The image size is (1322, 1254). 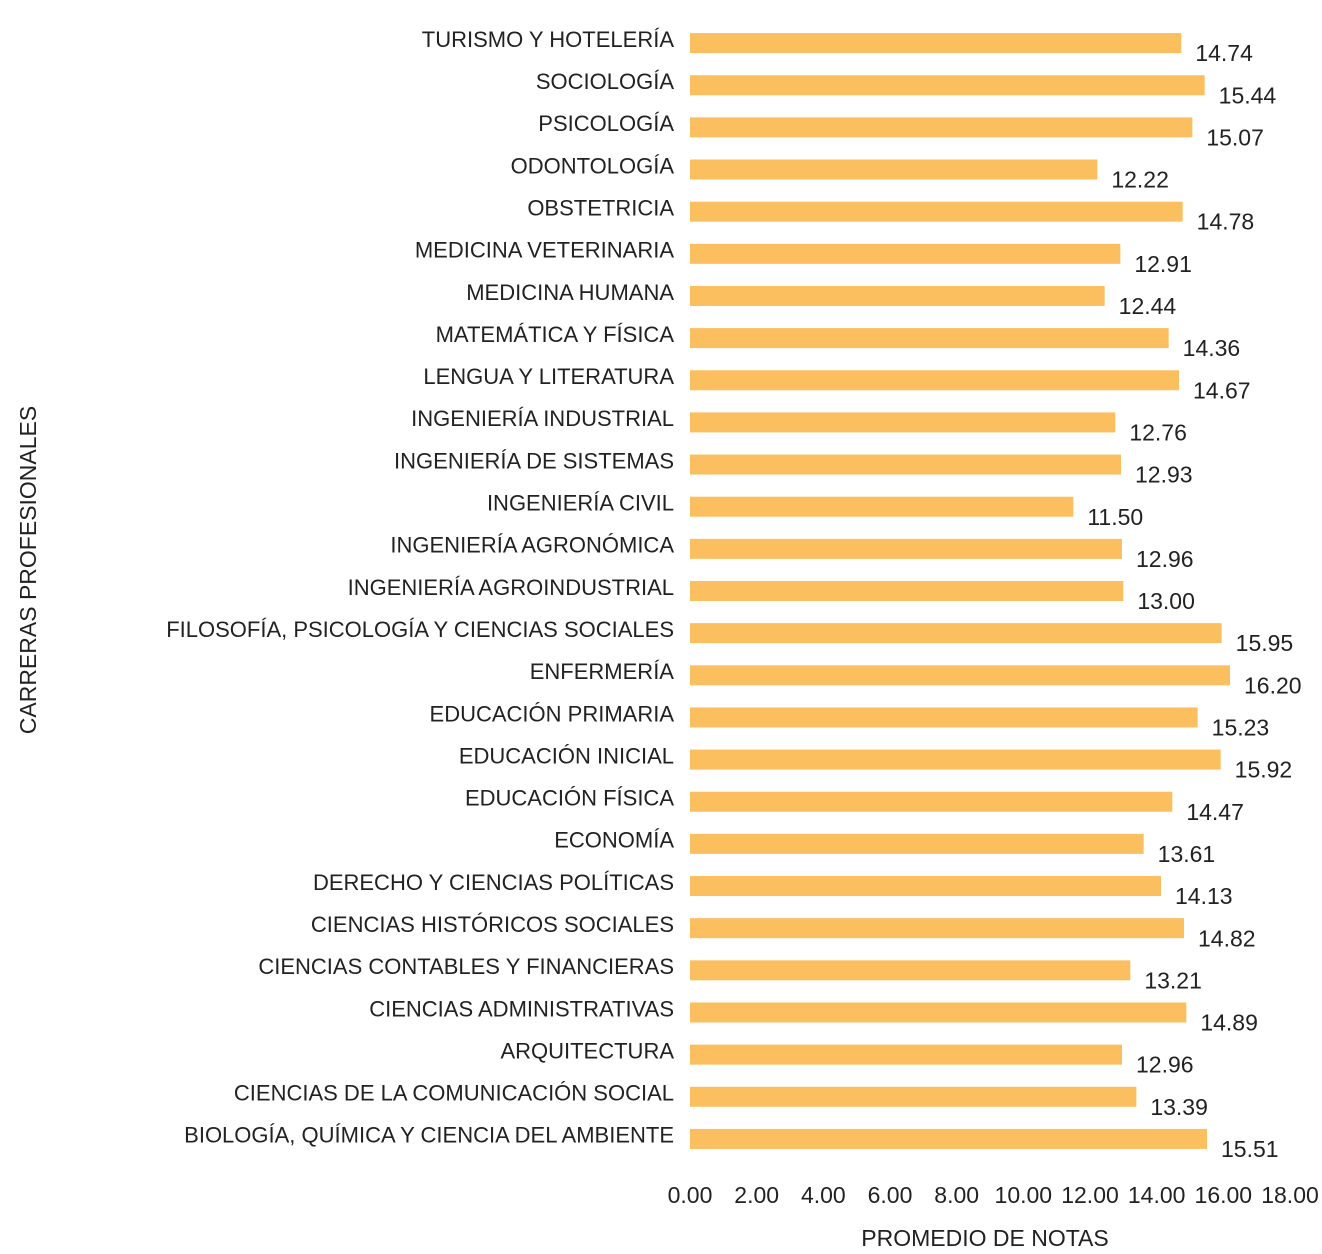 I want to click on y-tick-label: ENFERMERÍA, so click(x=602, y=671).